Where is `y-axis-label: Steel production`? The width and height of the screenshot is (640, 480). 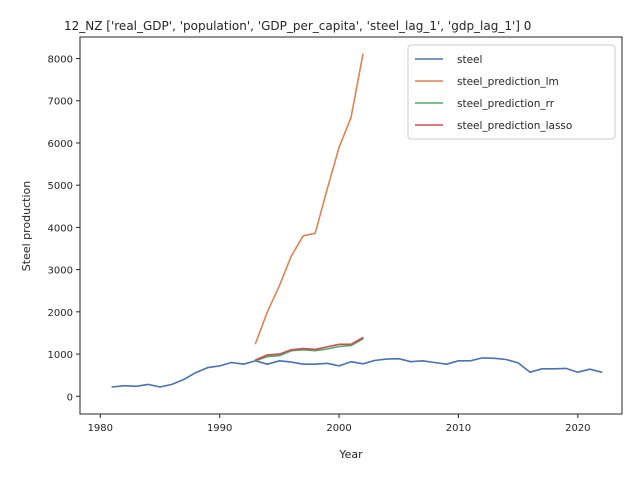 y-axis-label: Steel production is located at coordinates (26, 226).